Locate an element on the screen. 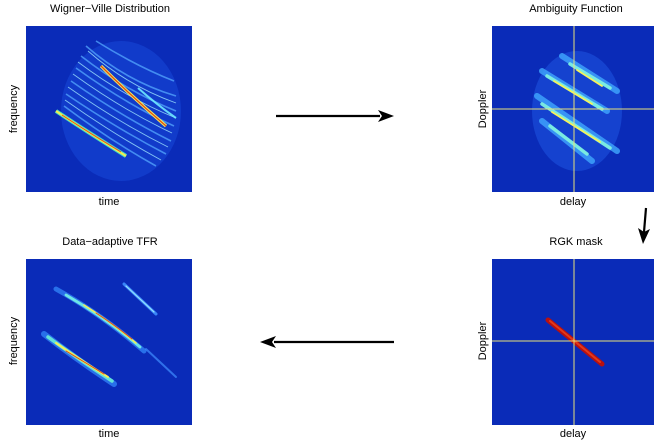  af-xlabel: delay is located at coordinates (573, 202).